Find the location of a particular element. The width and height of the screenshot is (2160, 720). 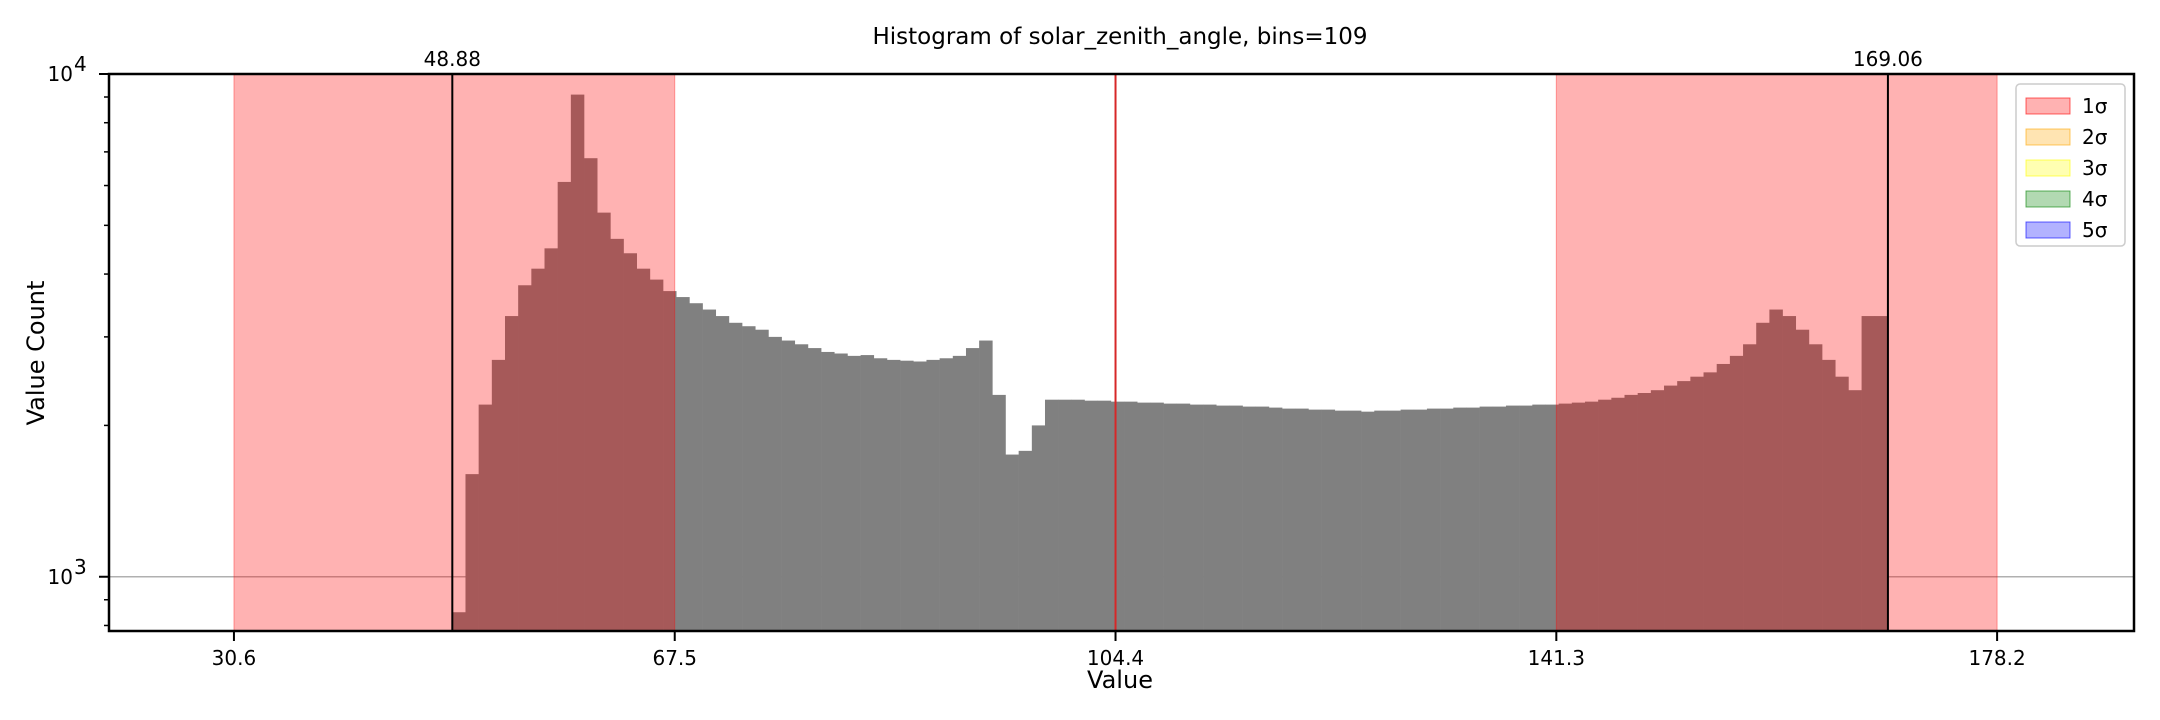

y-axis-label: Value Count is located at coordinates (36, 353).